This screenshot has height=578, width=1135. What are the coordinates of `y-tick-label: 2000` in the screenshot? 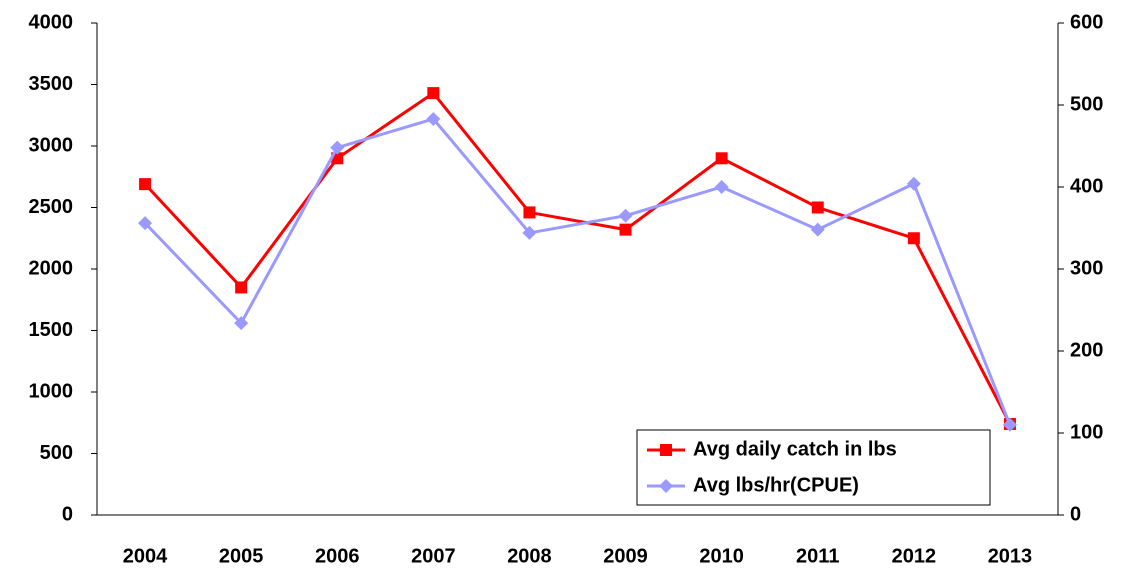 It's located at (51, 268).